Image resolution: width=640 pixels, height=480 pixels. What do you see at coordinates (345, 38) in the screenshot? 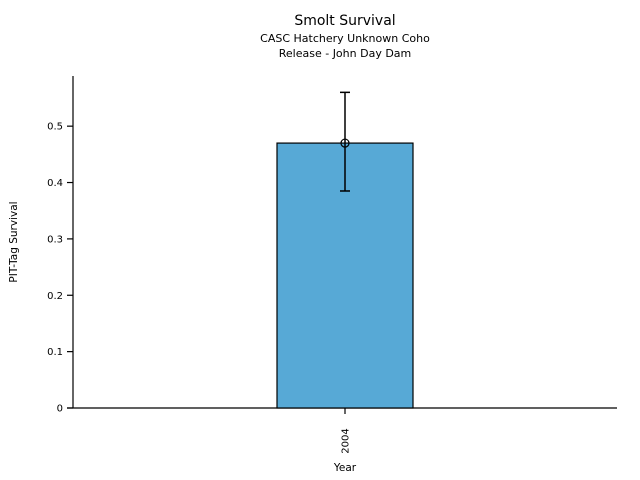
I see `chart-subtitle-line-1: CASC Hatchery Unknown Coho` at bounding box center [345, 38].